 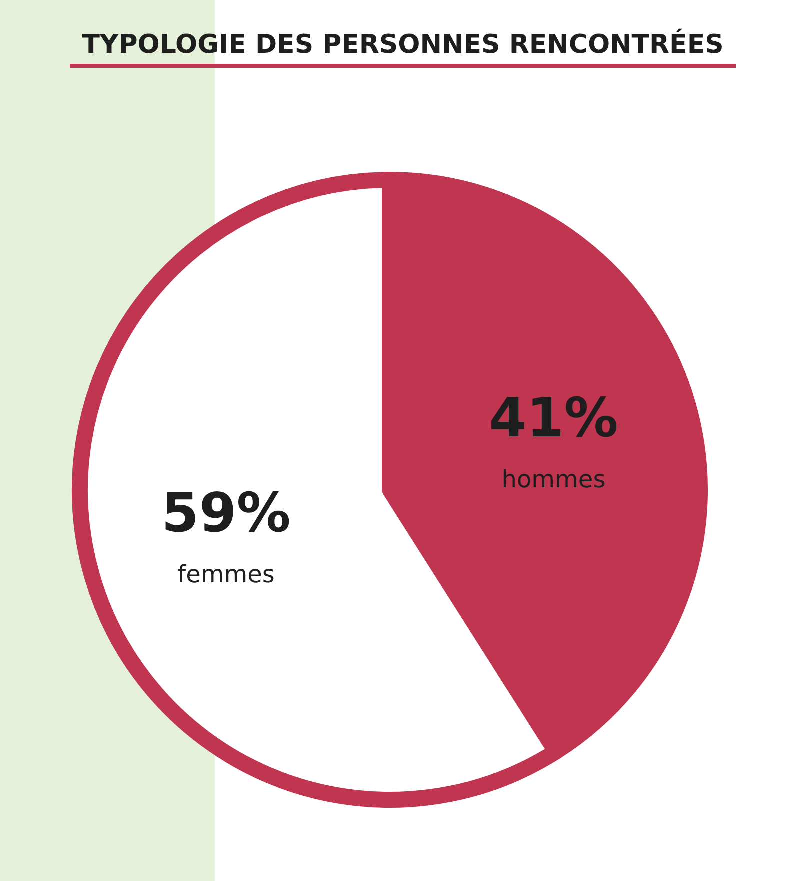 I want to click on chart-title: TYPOLOGIE DES PERSONNES RENCONTRÉES, so click(x=403, y=49).